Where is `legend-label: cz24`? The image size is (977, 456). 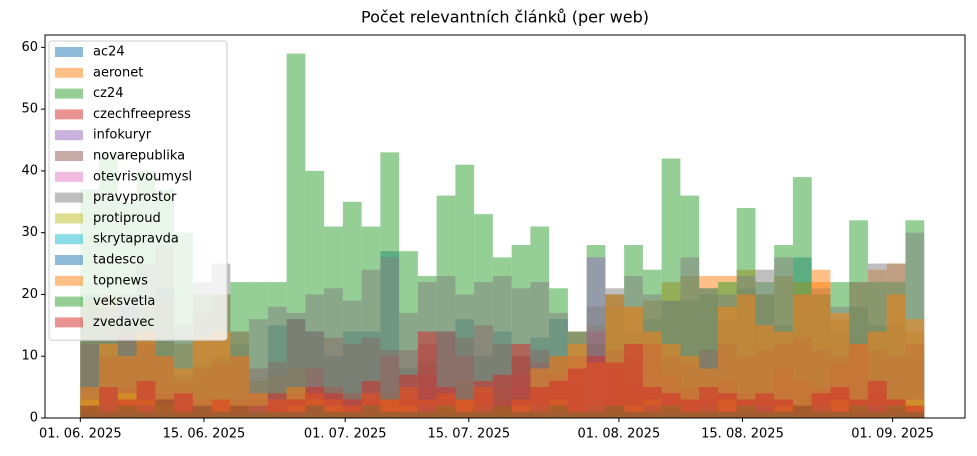 legend-label: cz24 is located at coordinates (108, 93).